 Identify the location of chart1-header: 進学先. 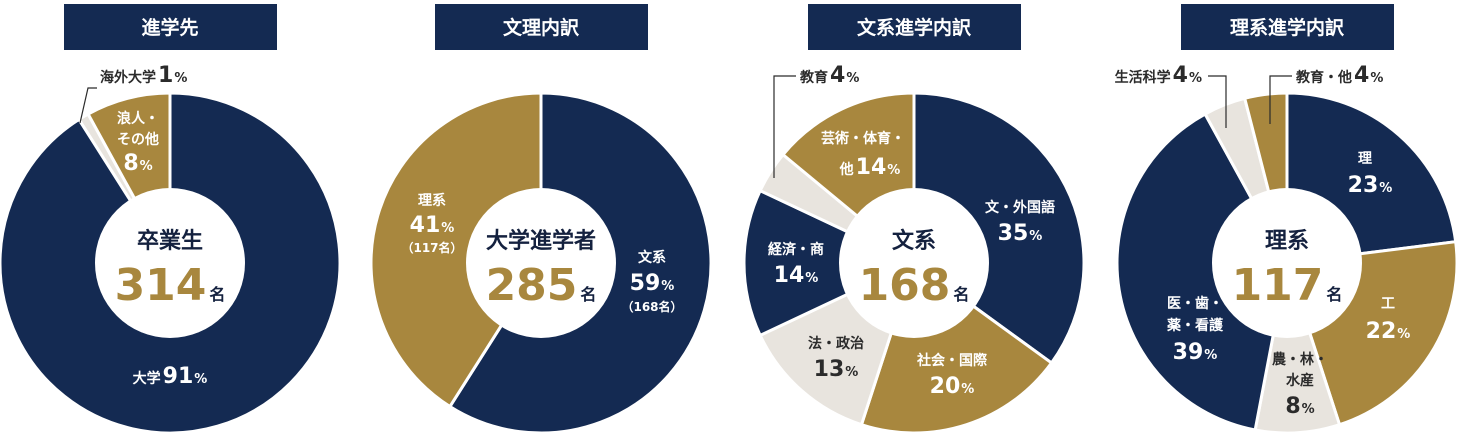
(170, 27).